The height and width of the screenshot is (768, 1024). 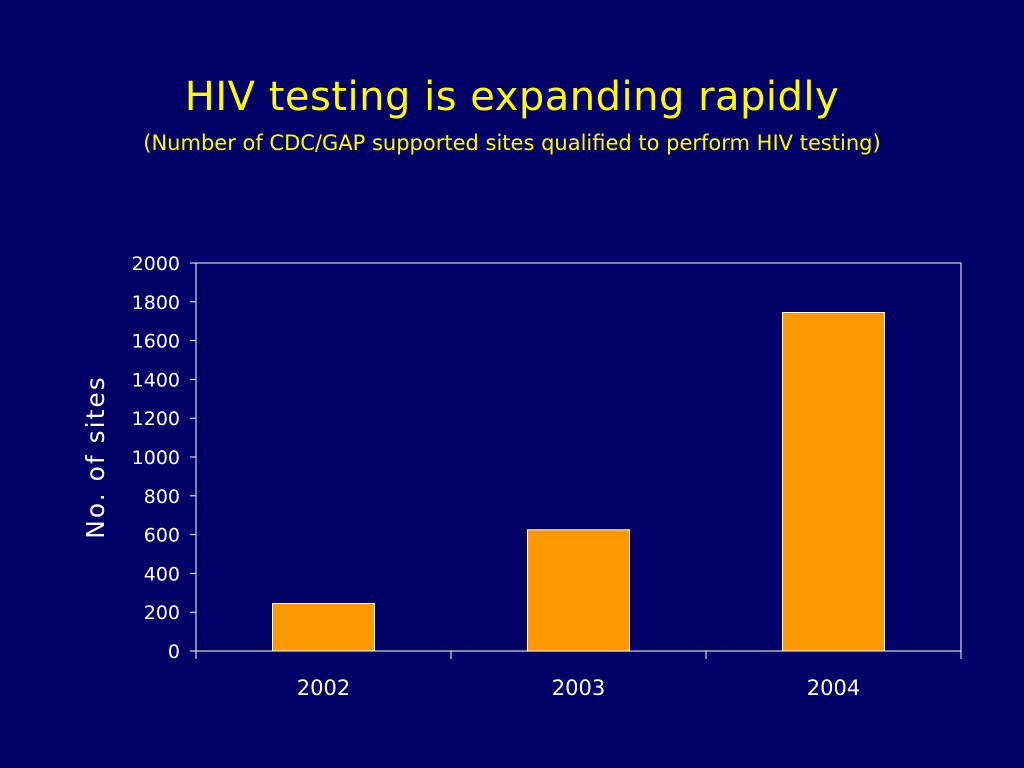 I want to click on y-tick-label: 200, so click(x=162, y=613).